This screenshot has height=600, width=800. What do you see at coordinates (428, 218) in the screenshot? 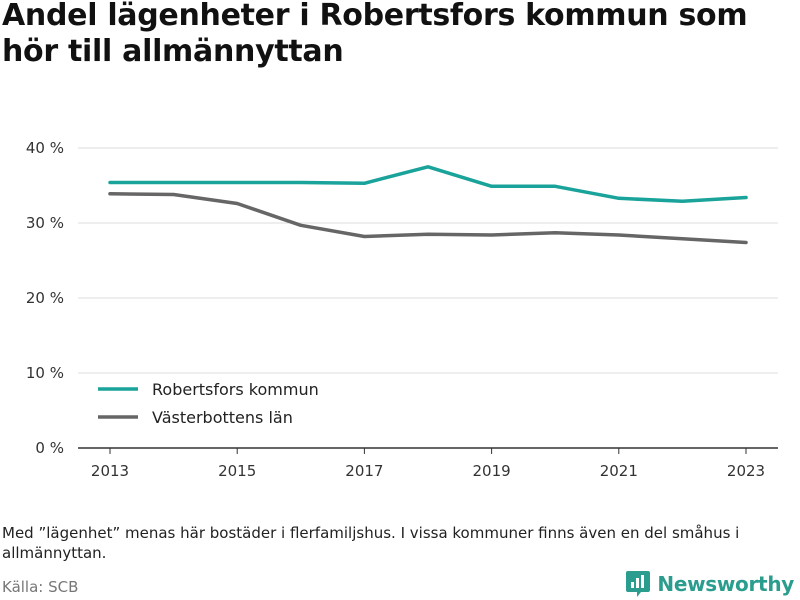
I see `series-line-vasterbotten` at bounding box center [428, 218].